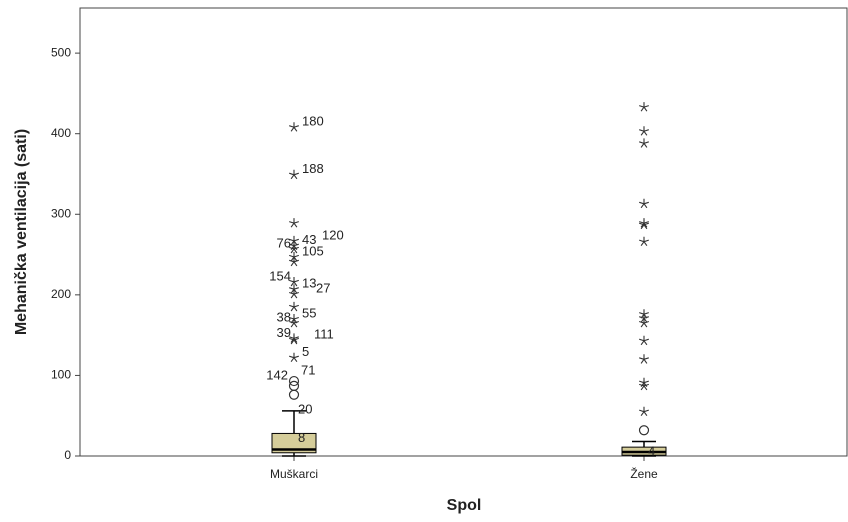 This screenshot has height=522, width=848. I want to click on x-tick-label: Žene, so click(644, 473).